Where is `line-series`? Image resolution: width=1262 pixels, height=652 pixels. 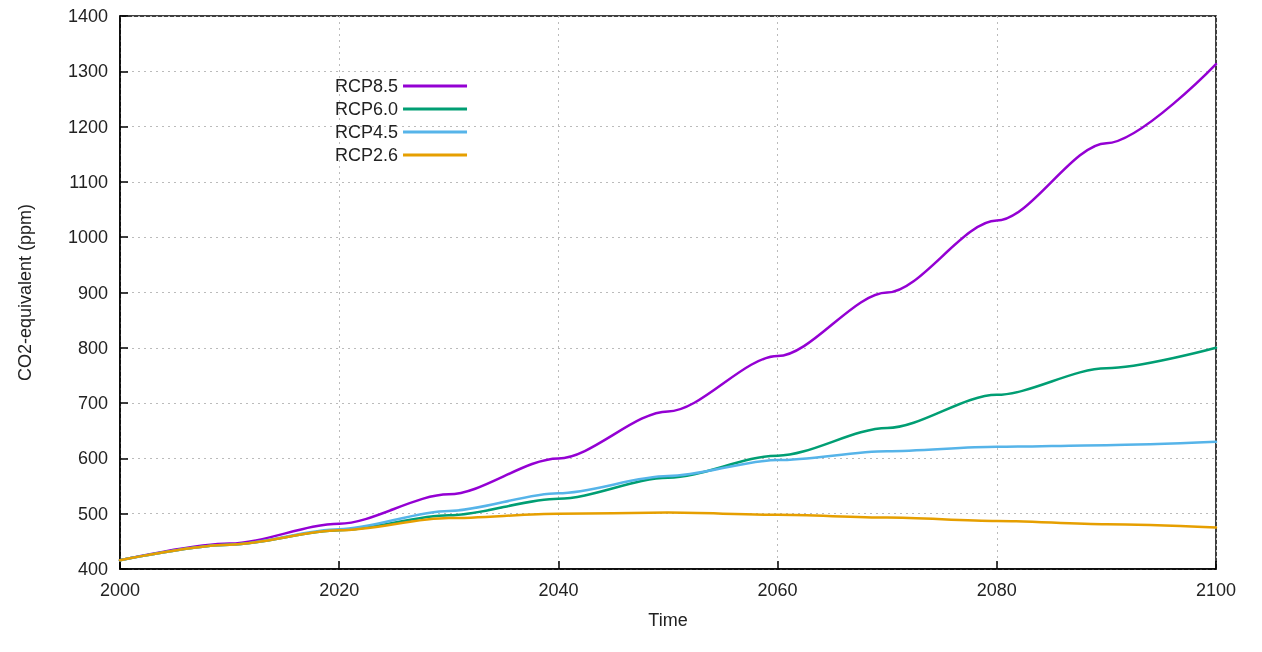 line-series is located at coordinates (668, 536).